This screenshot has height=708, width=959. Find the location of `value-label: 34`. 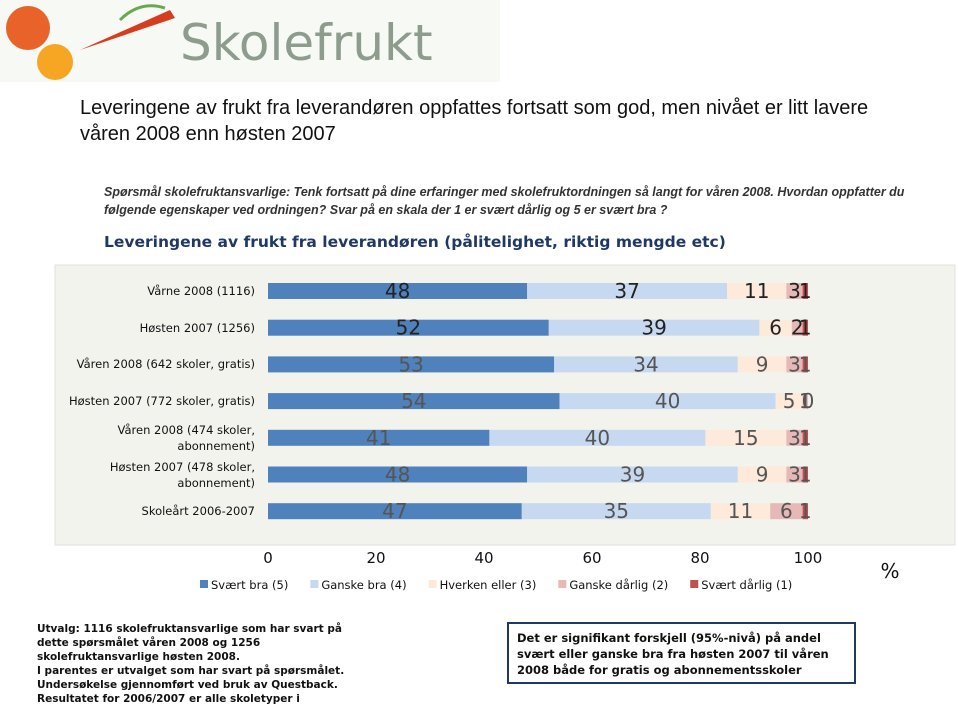

value-label: 34 is located at coordinates (645, 364).